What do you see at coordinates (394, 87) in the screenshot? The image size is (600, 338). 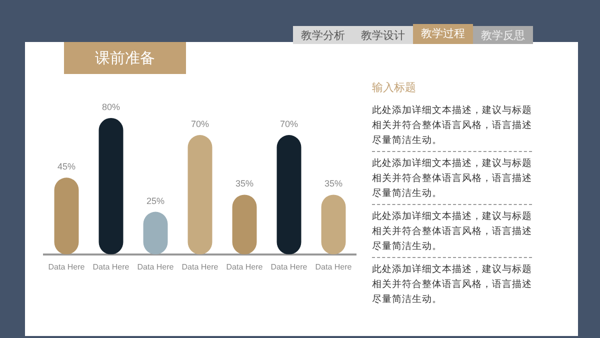 I see `text: 输入标题` at bounding box center [394, 87].